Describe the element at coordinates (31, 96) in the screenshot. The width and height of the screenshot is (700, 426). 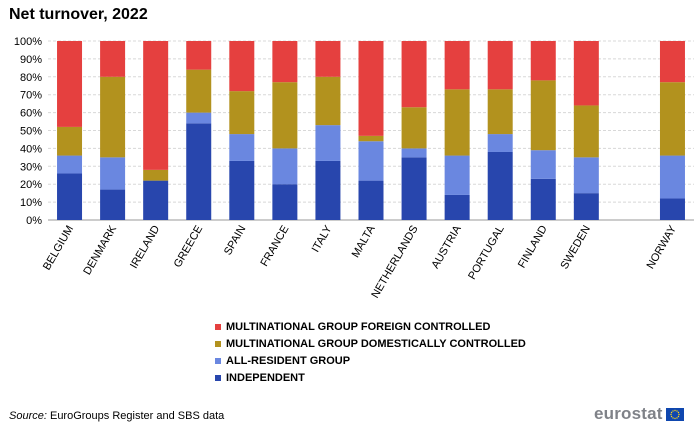
I see `y-tick-label: 70%` at that location.